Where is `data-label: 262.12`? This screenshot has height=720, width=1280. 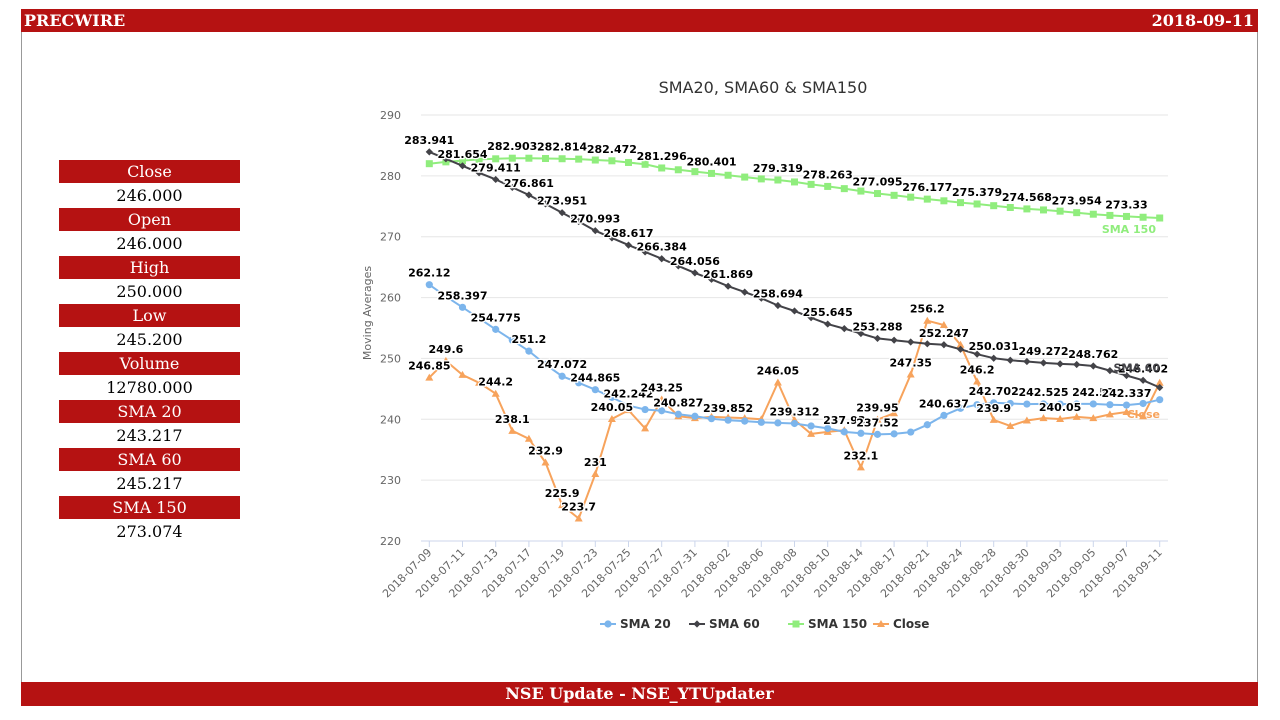
data-label: 262.12 is located at coordinates (429, 273).